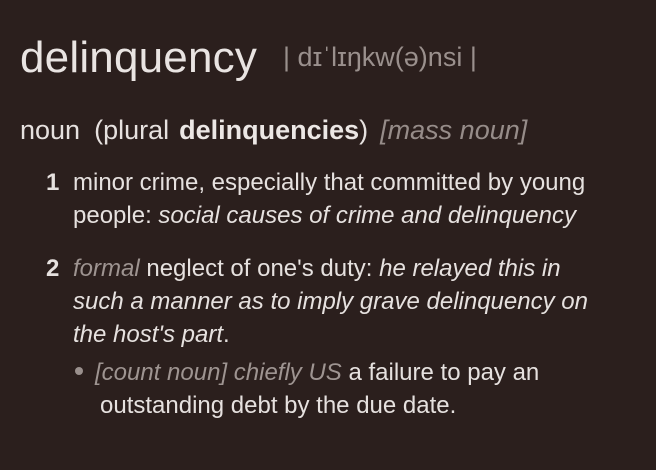 Image resolution: width=656 pixels, height=470 pixels. What do you see at coordinates (132, 130) in the screenshot?
I see `plural-label: (plural` at bounding box center [132, 130].